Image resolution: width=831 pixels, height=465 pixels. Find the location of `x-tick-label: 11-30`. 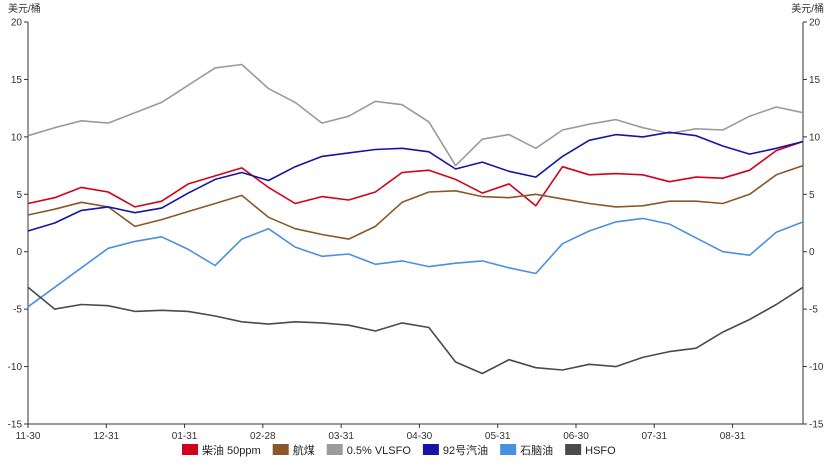

x-tick-label: 11-30 is located at coordinates (28, 436).